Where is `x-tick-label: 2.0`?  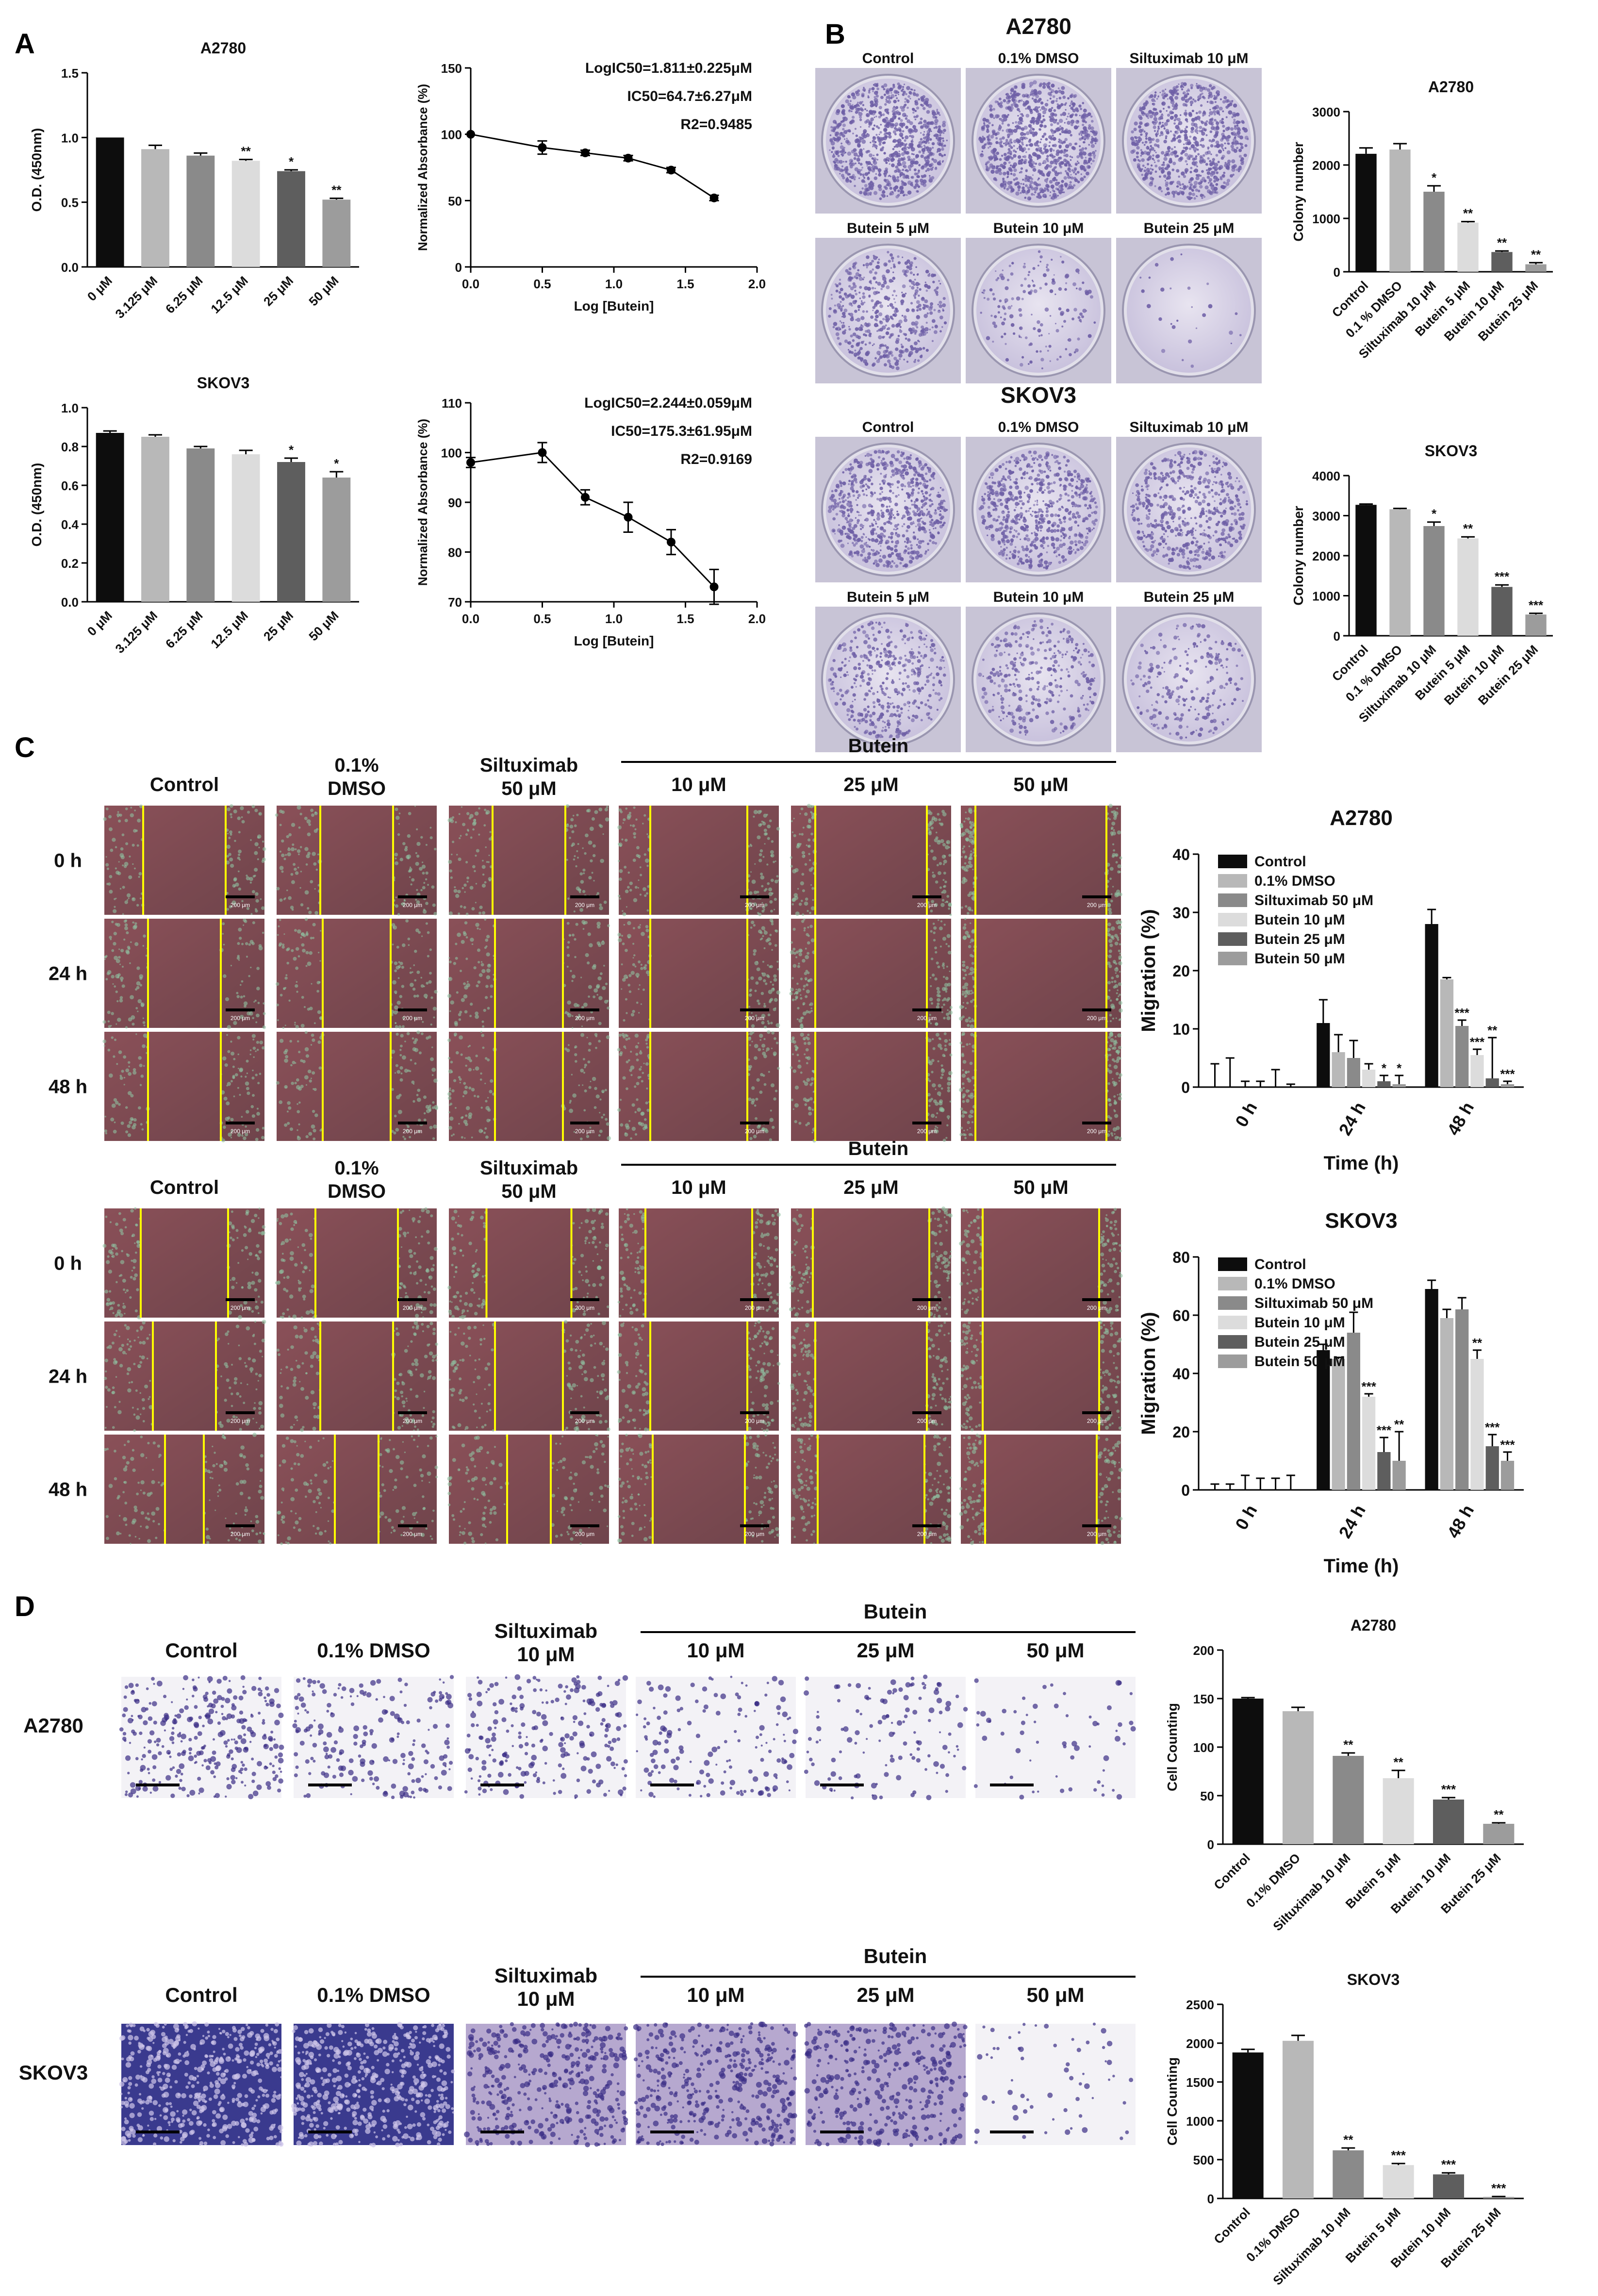
x-tick-label: 2.0 is located at coordinates (757, 284).